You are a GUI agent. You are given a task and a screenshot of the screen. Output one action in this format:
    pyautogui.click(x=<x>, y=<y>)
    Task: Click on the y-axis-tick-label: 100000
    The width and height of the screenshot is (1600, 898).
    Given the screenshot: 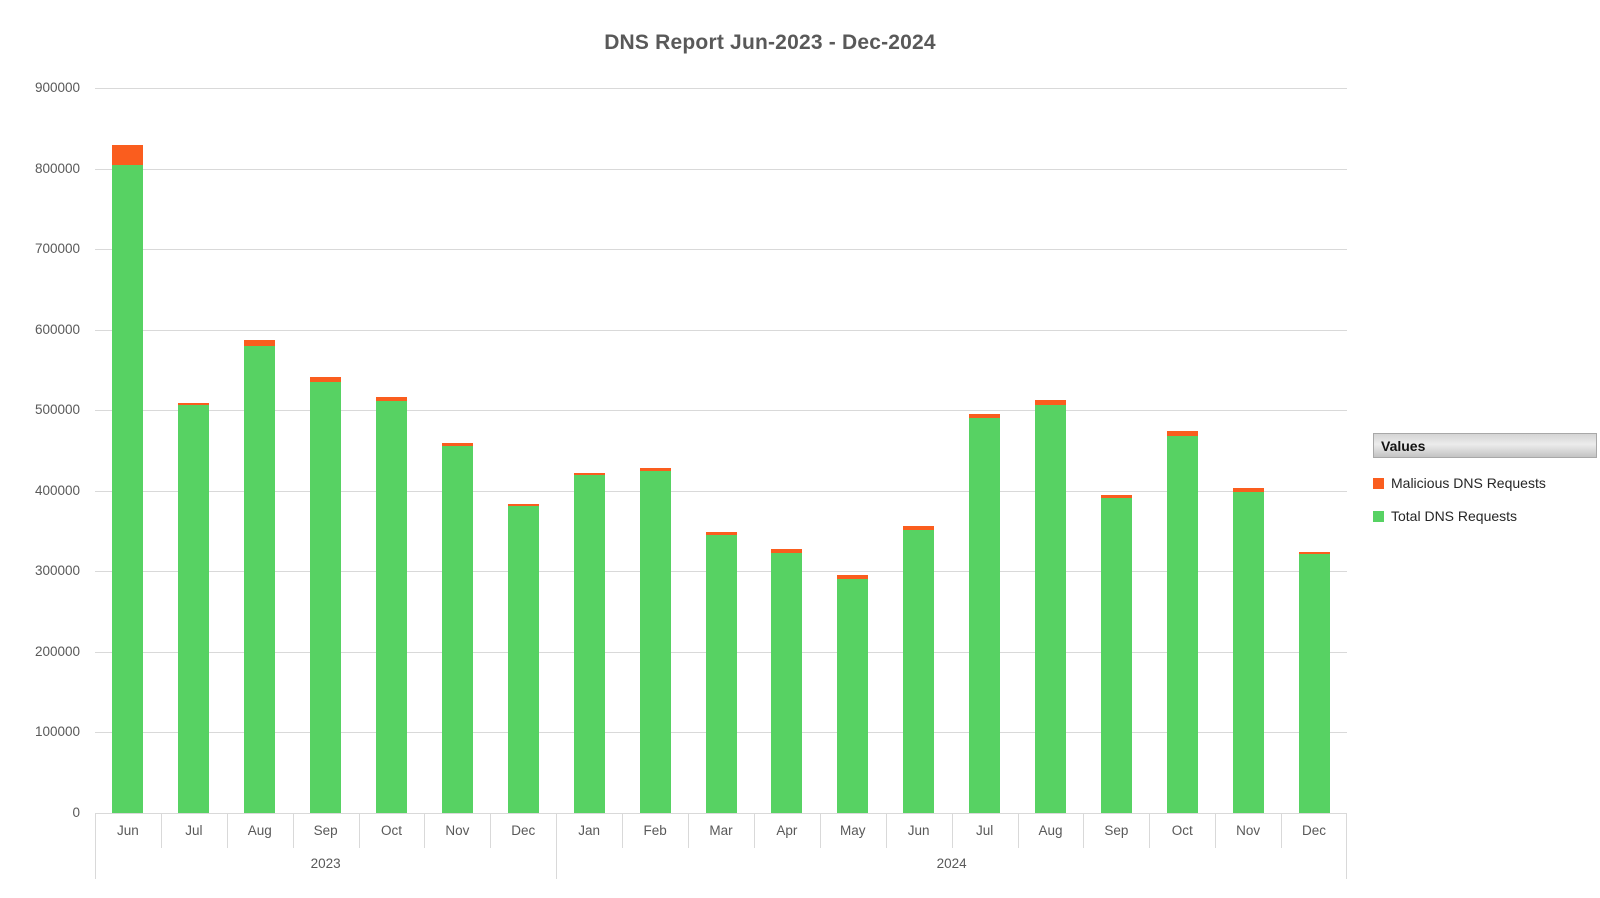 What is the action you would take?
    pyautogui.click(x=57, y=732)
    